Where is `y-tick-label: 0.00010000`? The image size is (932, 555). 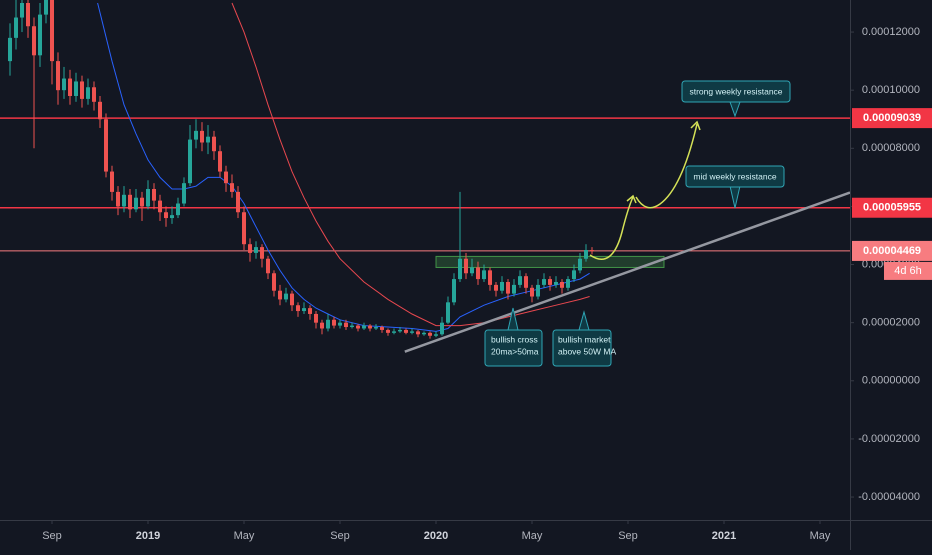
y-tick-label: 0.00010000 is located at coordinates (891, 90).